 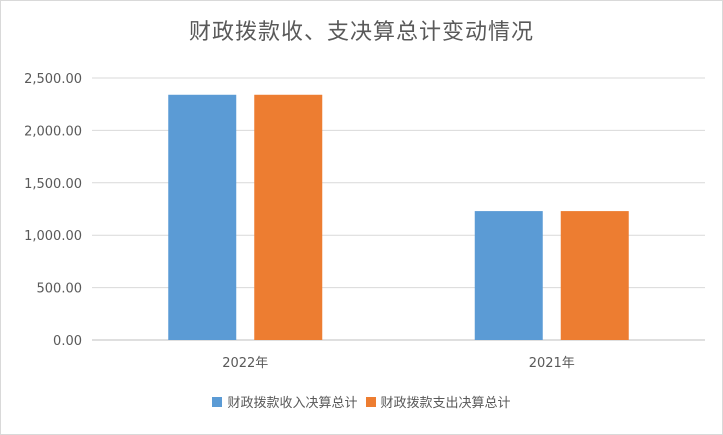 I want to click on legend-swatch-expense, so click(x=370, y=401).